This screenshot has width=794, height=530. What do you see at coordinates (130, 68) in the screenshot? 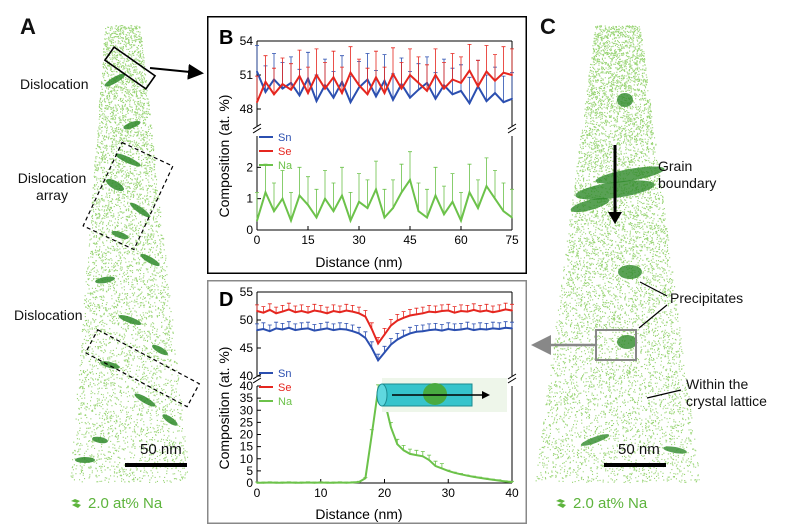
I see `dislocation-box-solid` at bounding box center [130, 68].